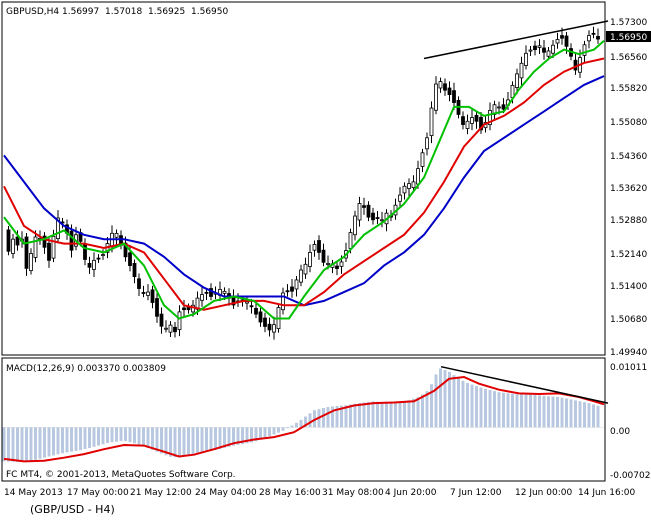  Describe the element at coordinates (72, 509) in the screenshot. I see `chart-caption: (GBP/USD - H4)` at that location.